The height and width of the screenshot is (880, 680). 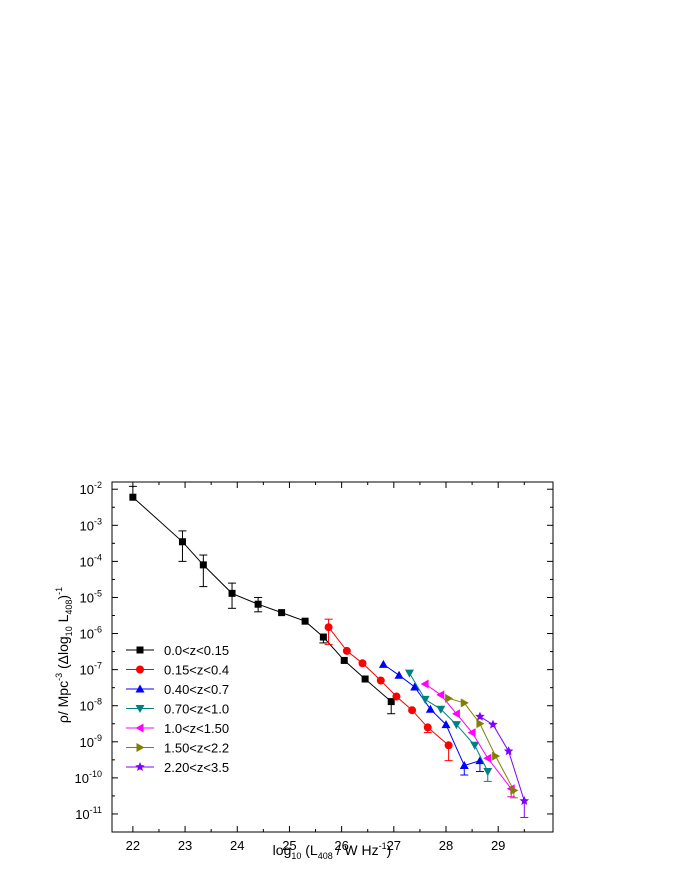 I want to click on y-tick-label: 10⁻³, so click(x=91, y=524).